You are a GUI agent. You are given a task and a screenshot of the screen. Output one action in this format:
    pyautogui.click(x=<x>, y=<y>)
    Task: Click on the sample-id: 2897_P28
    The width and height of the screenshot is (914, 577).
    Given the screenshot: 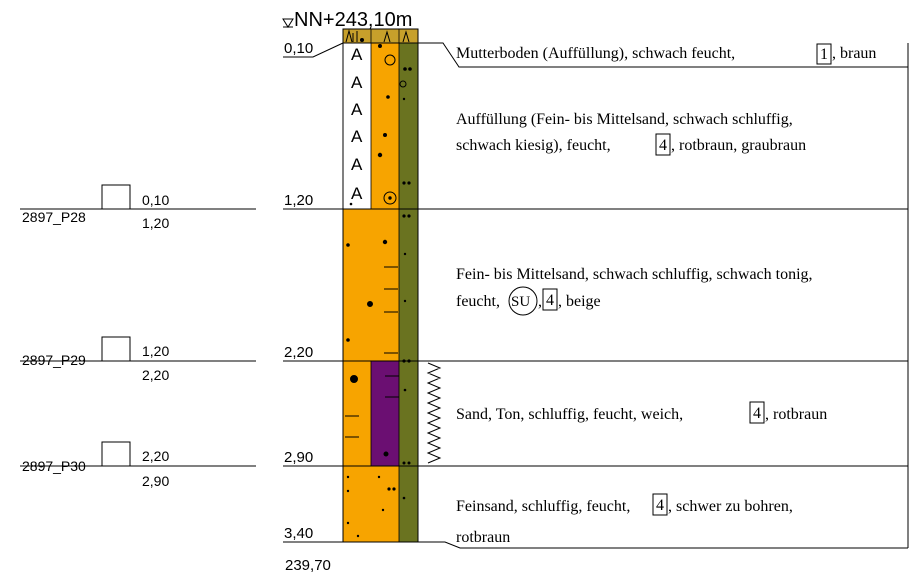 What is the action you would take?
    pyautogui.click(x=54, y=217)
    